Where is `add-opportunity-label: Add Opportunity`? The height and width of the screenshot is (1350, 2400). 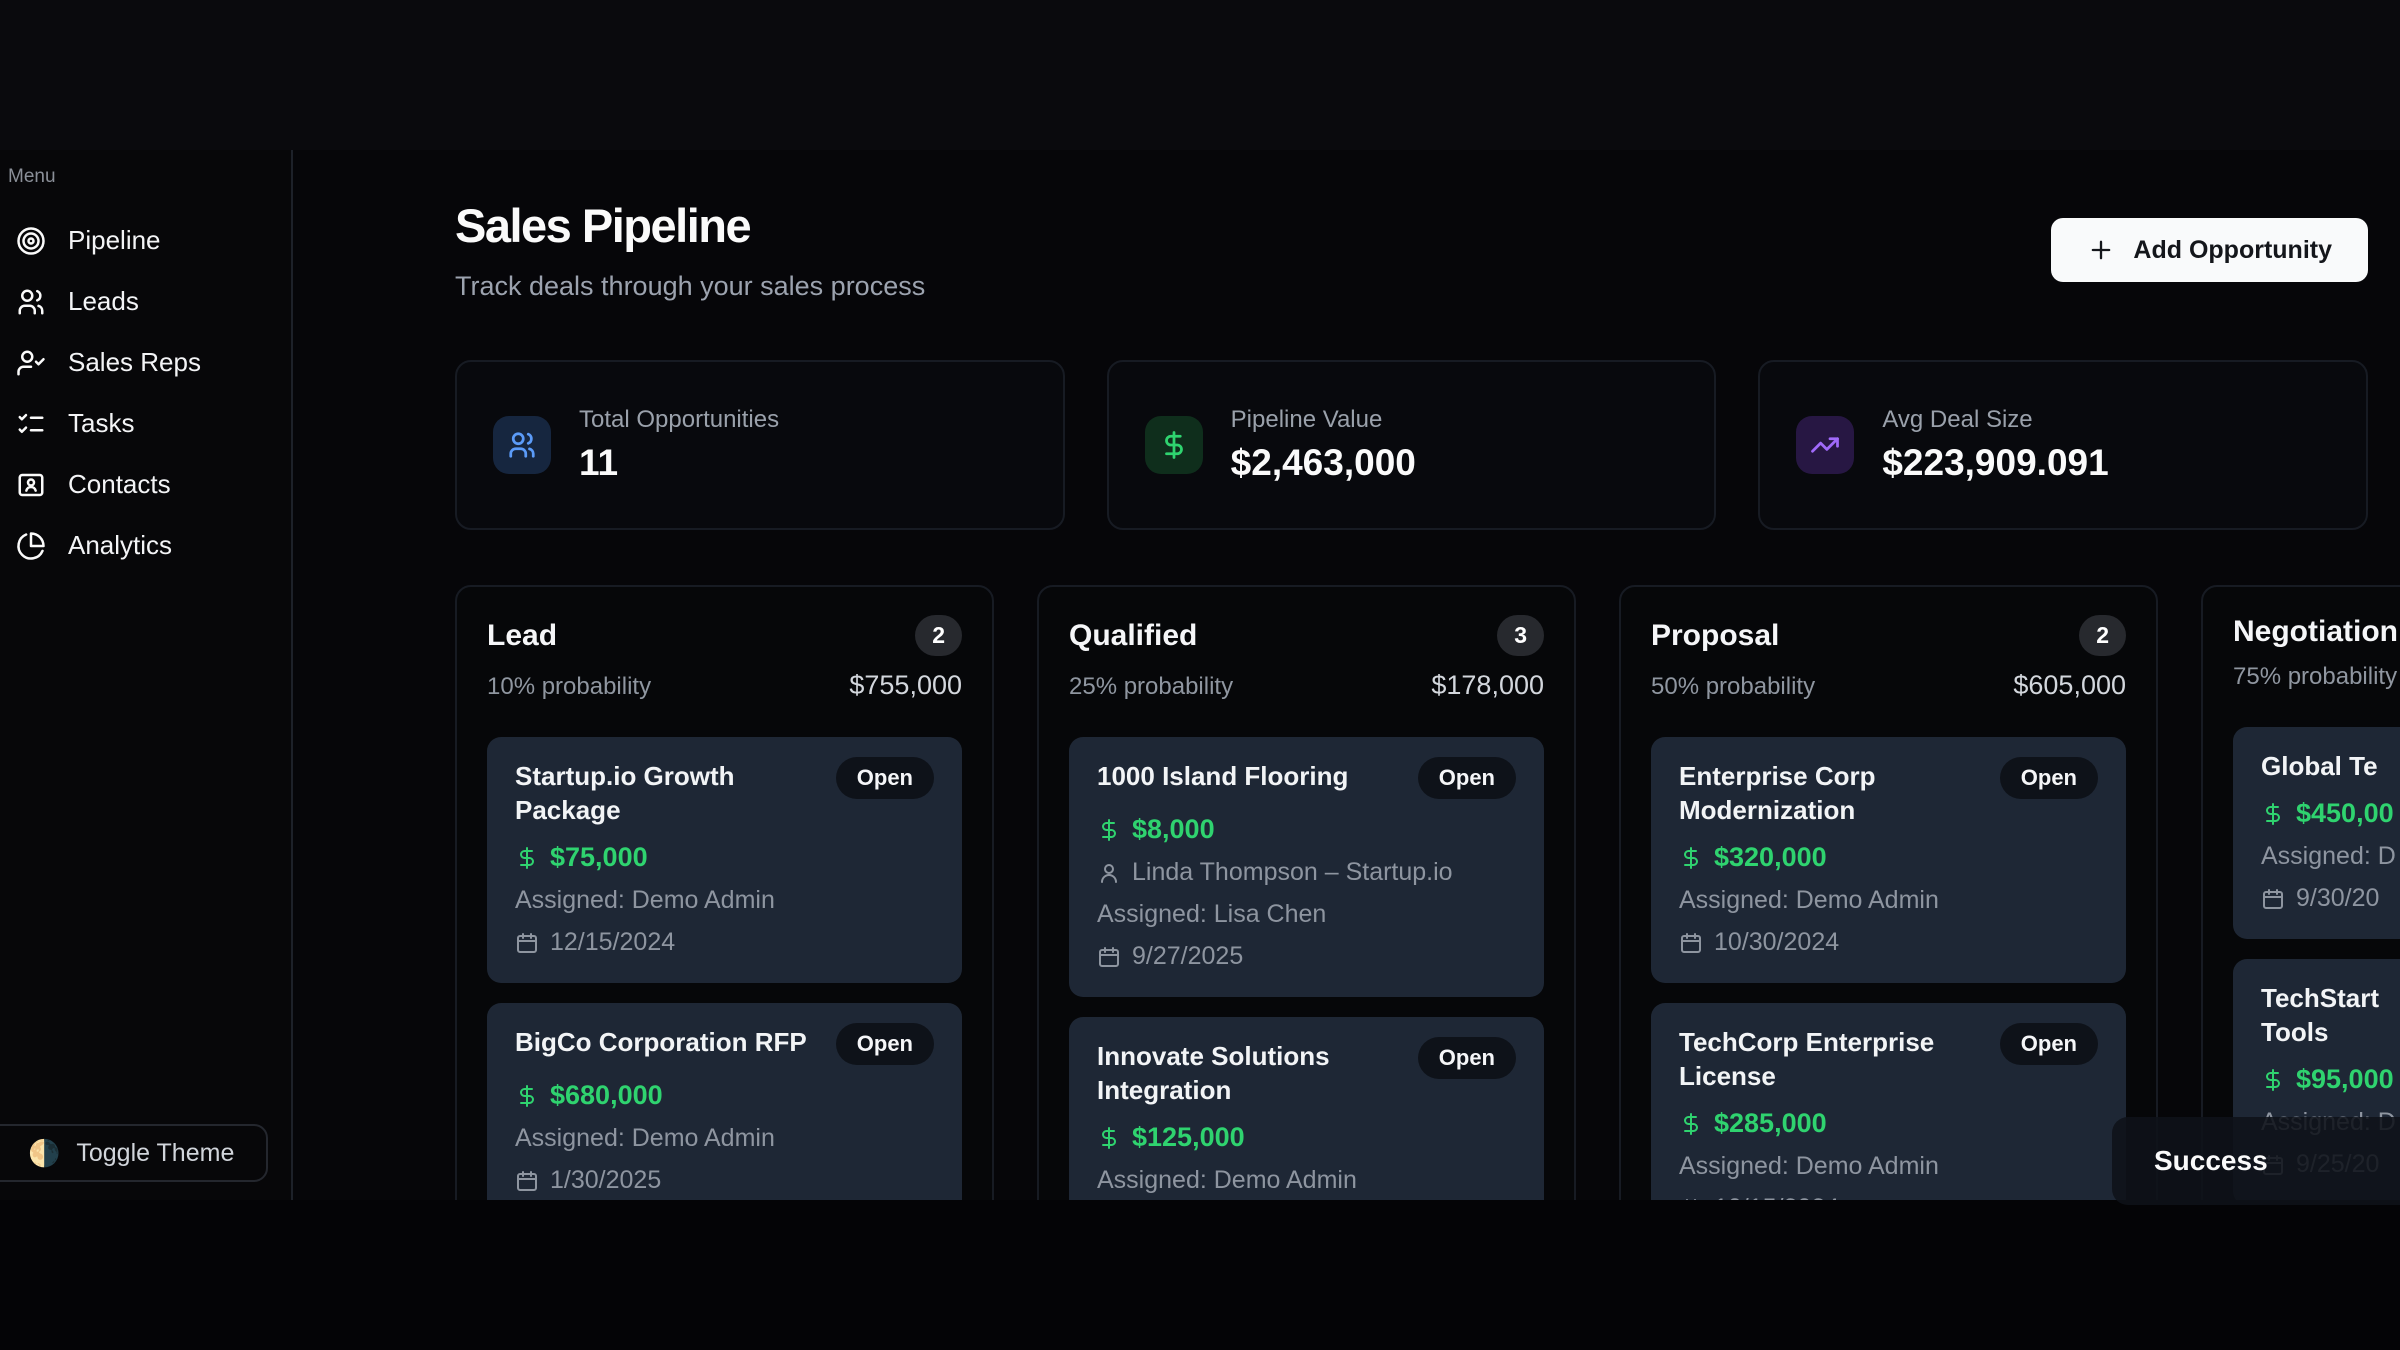
add-opportunity-label: Add Opportunity is located at coordinates (2232, 249).